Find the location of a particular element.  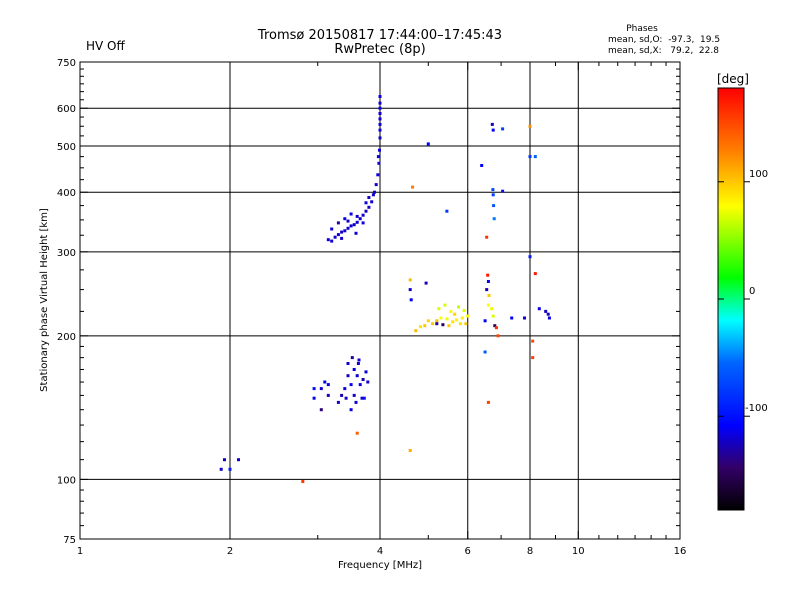

x-tick-label-1: 1 is located at coordinates (80, 551).